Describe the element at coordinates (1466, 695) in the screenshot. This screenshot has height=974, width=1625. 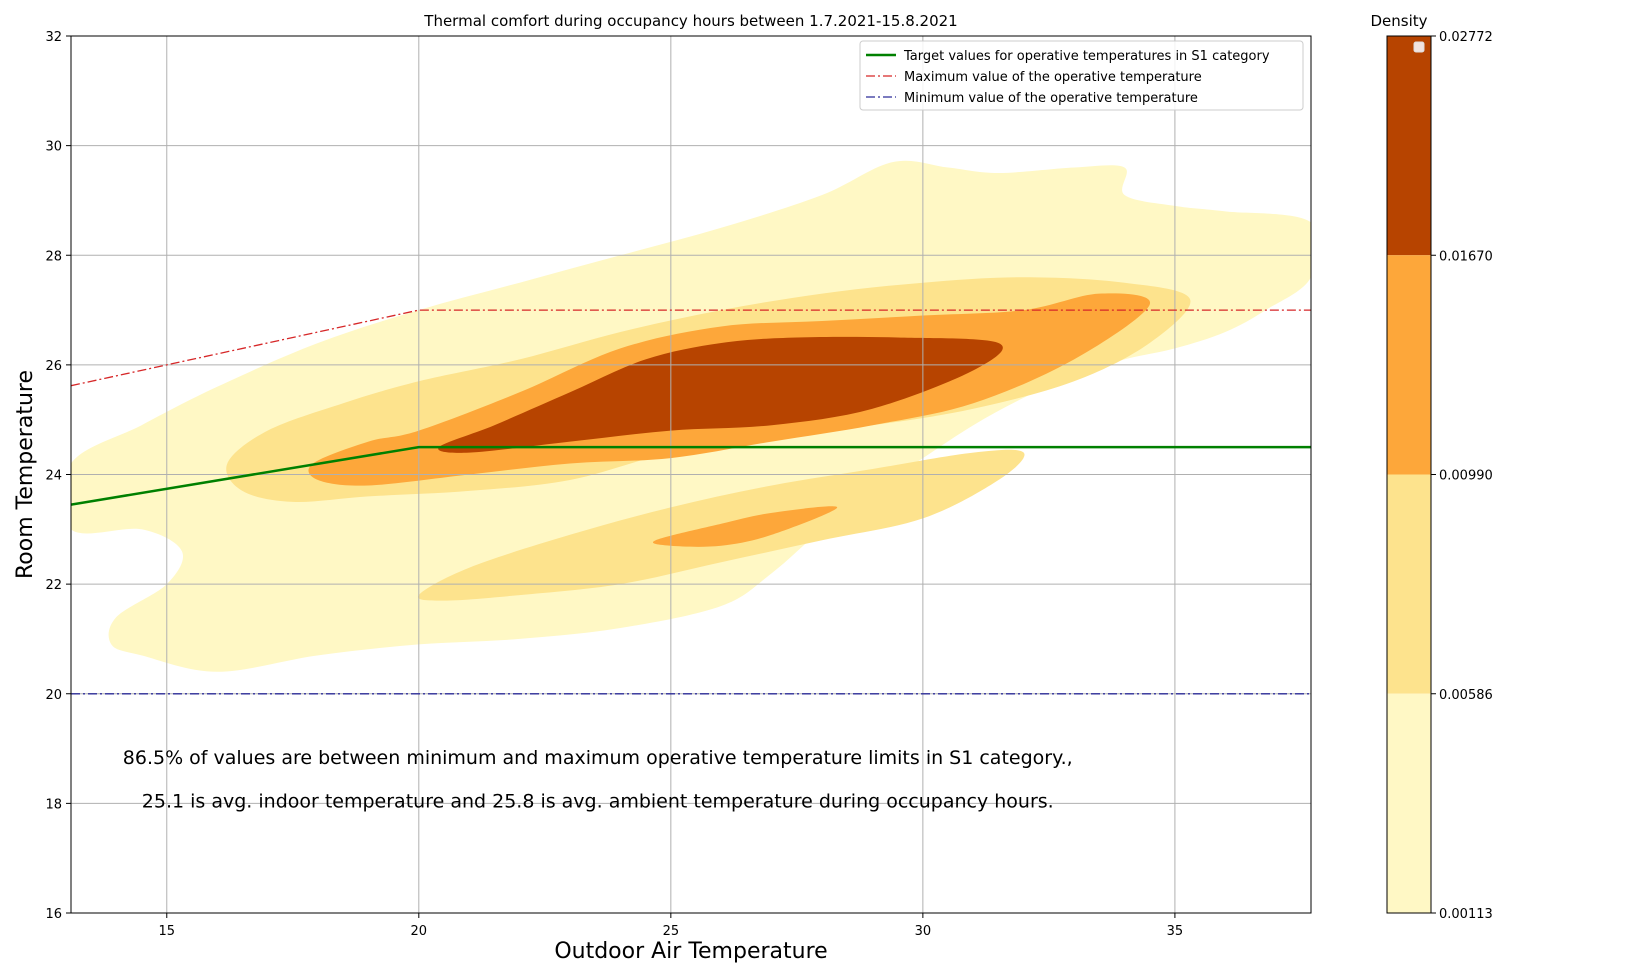
I see `colorbar-tick-label-3: 0.00586` at that location.